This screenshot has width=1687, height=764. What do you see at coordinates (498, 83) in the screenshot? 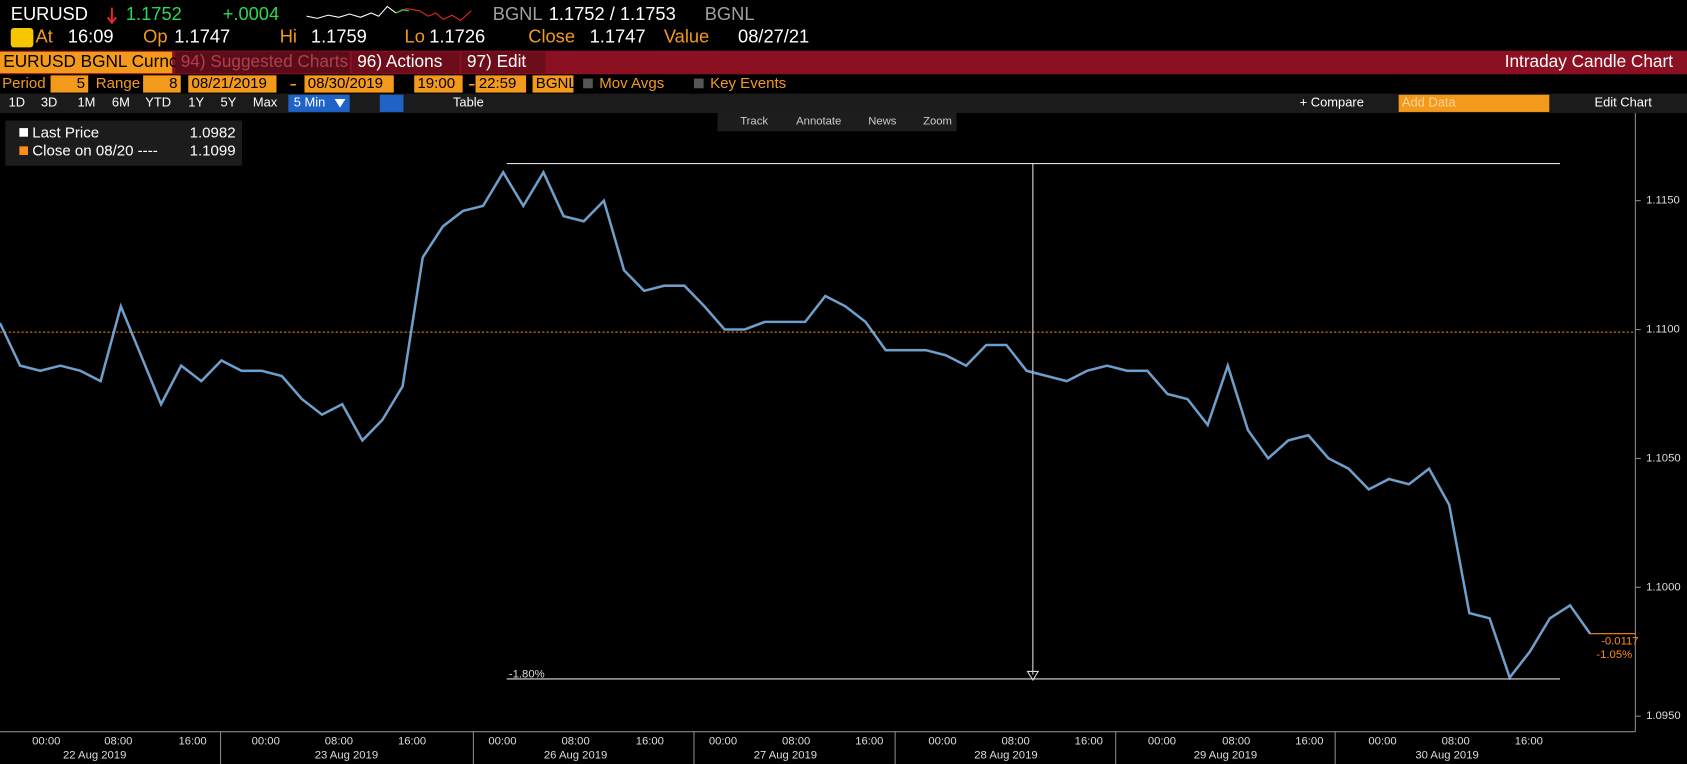
I see `input-value: 22:59` at bounding box center [498, 83].